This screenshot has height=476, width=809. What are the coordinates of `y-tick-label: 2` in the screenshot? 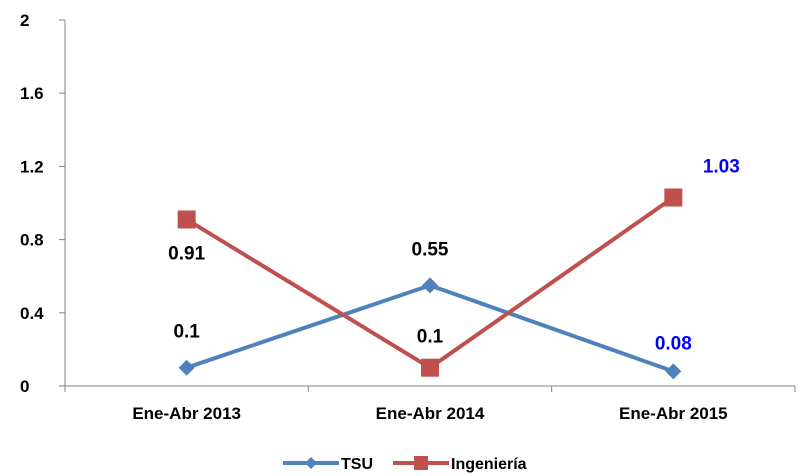 It's located at (24, 20).